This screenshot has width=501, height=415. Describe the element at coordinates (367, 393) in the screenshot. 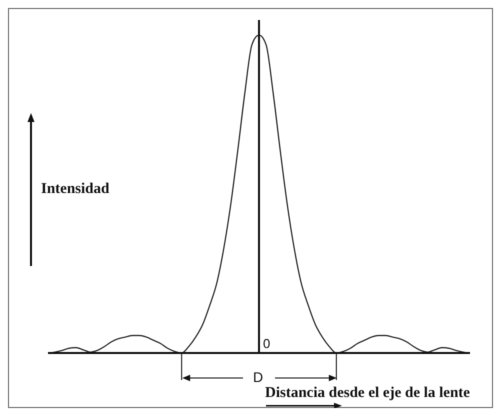

I see `x-axis-title: Distancia desde el eje de la lente` at that location.